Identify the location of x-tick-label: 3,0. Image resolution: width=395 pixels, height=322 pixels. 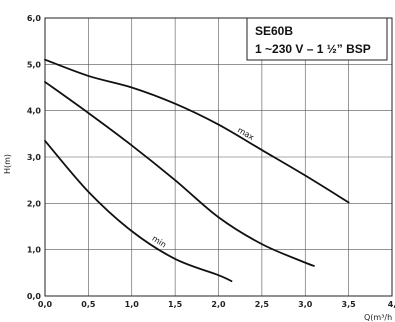
(305, 304).